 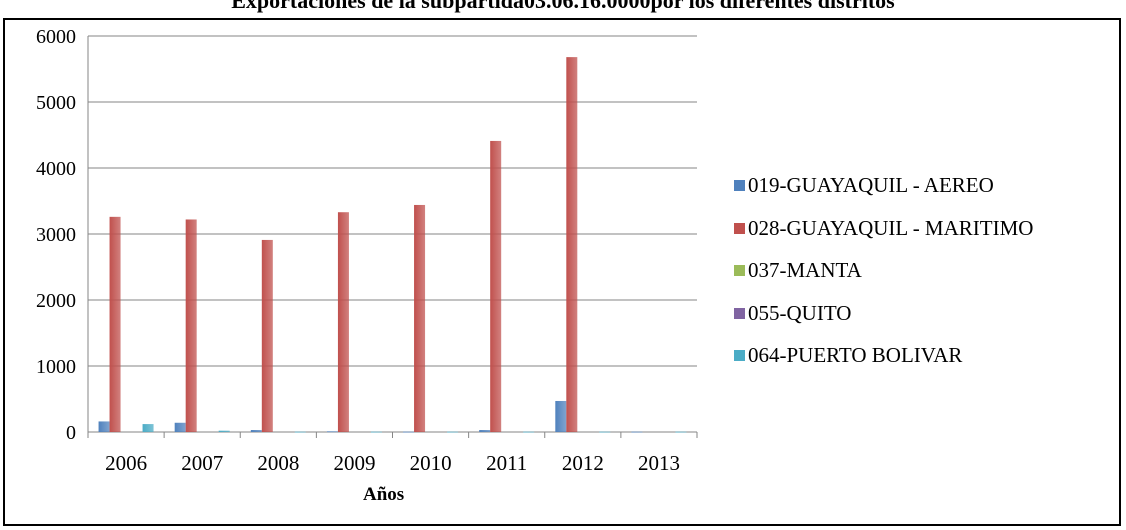 I want to click on legend-swatch-maritimo, so click(x=739, y=228).